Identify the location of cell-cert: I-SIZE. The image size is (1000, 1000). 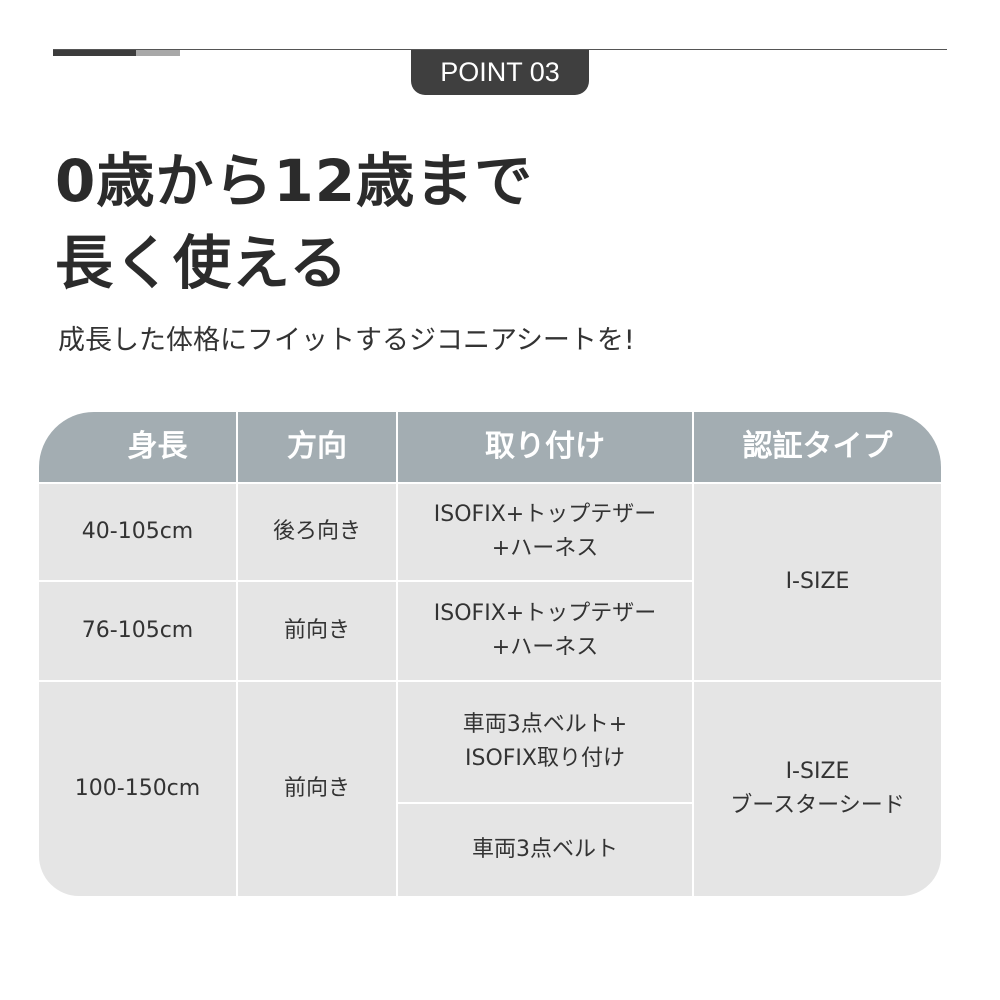
(817, 583).